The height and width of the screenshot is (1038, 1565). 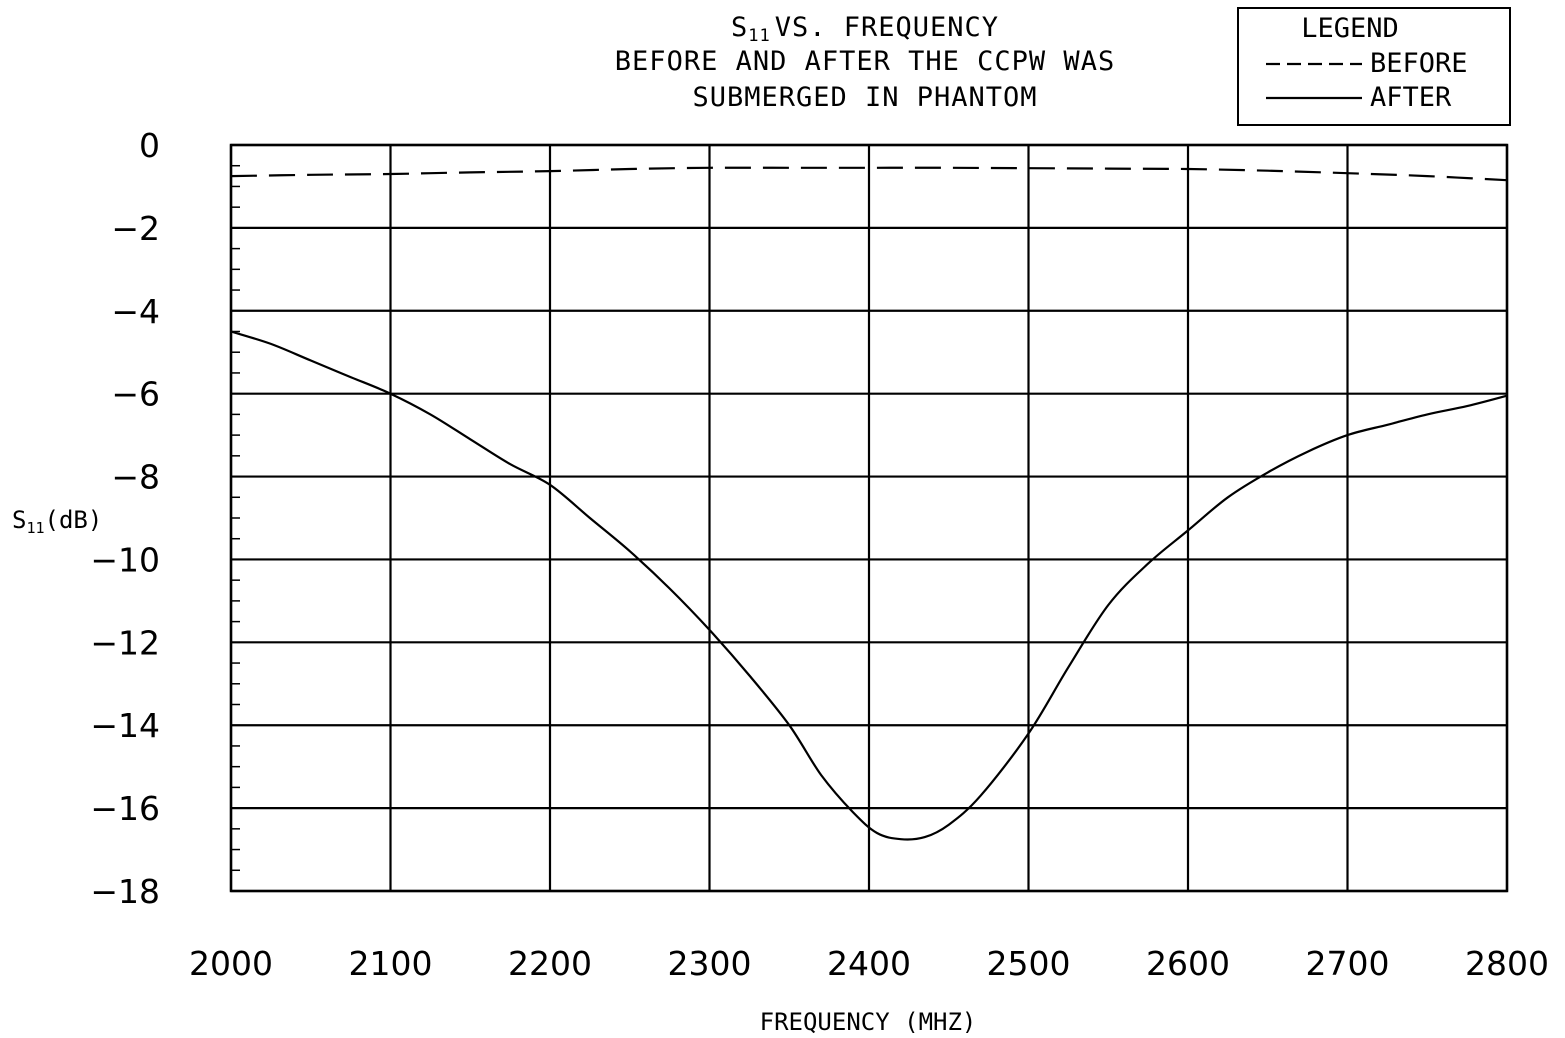 What do you see at coordinates (125, 725) in the screenshot?
I see `y-tick-label: −14` at bounding box center [125, 725].